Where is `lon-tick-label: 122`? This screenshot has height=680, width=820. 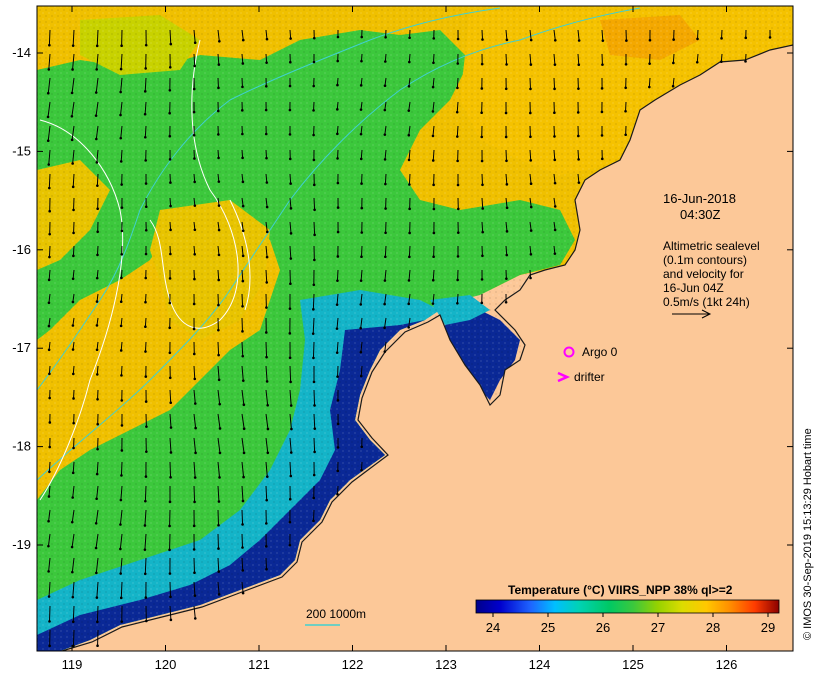
lon-tick-label: 122 is located at coordinates (353, 664).